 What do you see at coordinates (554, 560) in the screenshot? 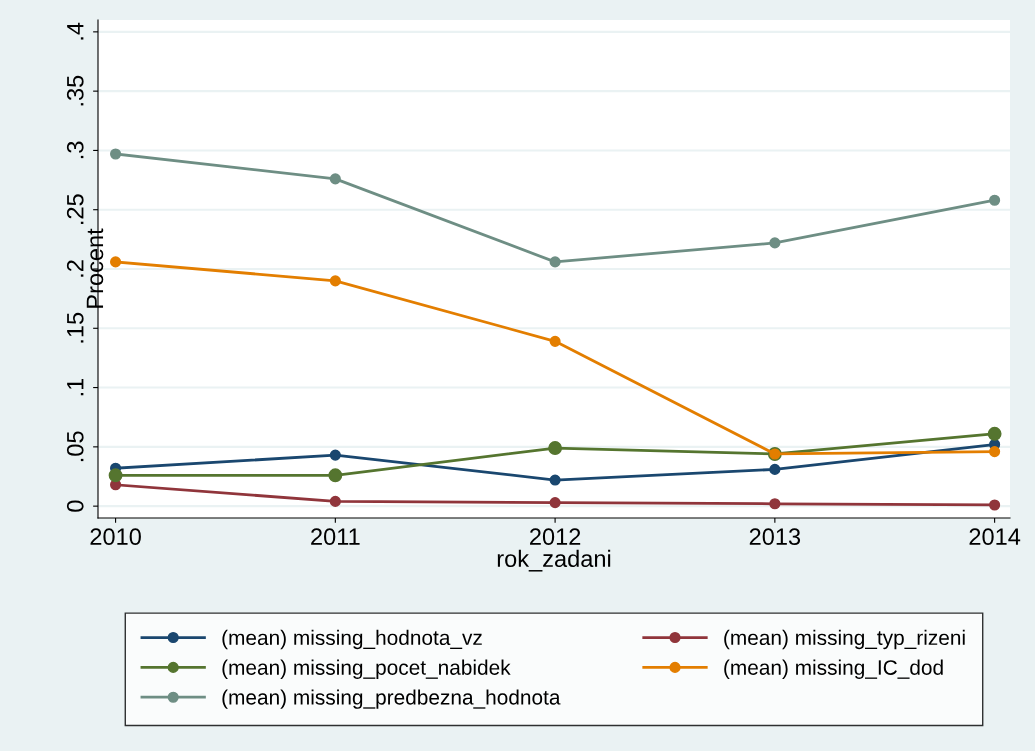
I see `x-axis-title: rok_zadani` at bounding box center [554, 560].